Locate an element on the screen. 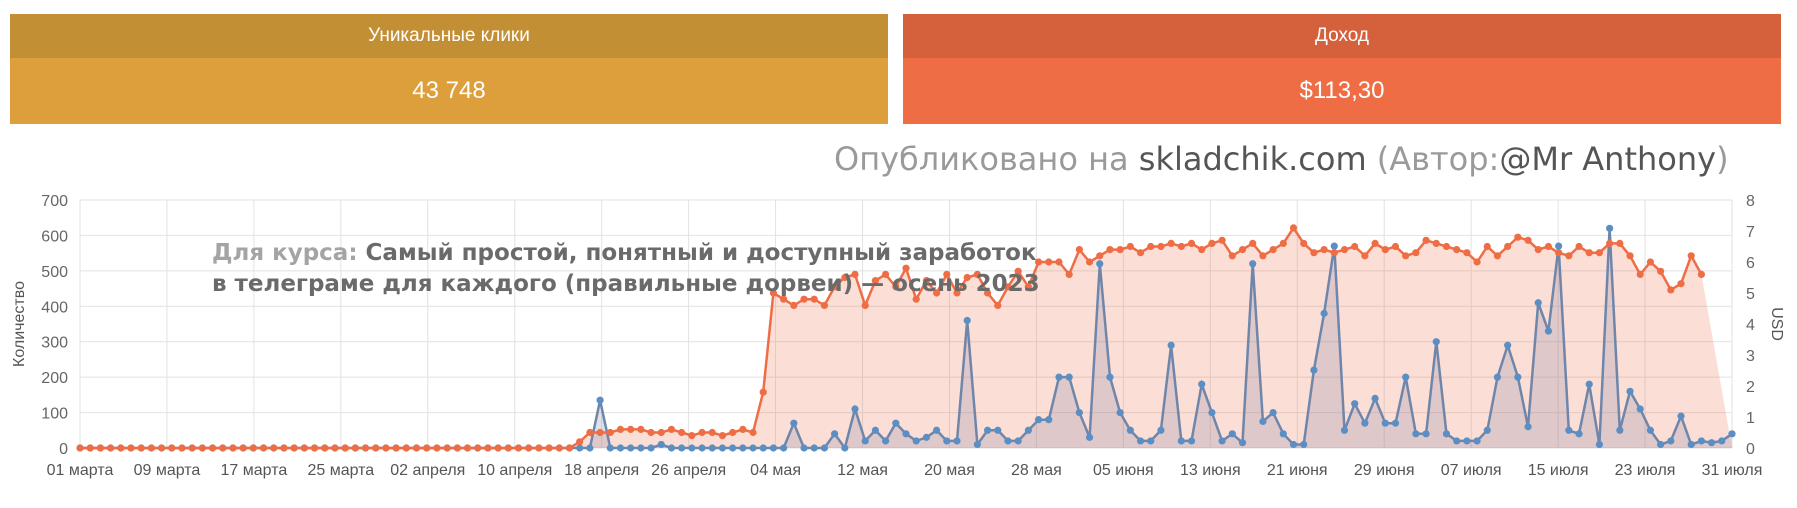  x-tick-label: 17 марта is located at coordinates (254, 470).